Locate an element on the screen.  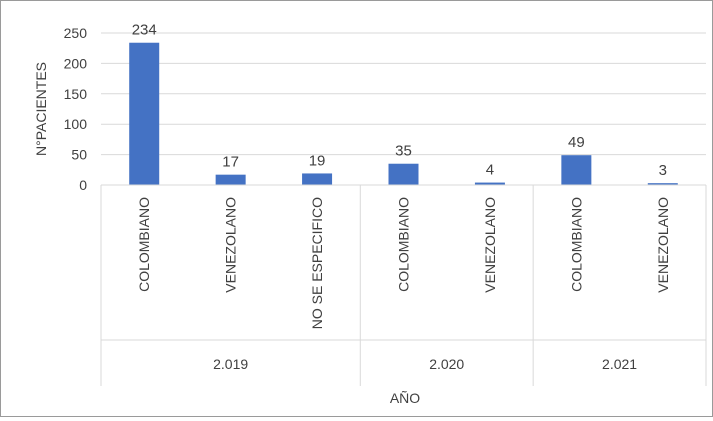
x-axis-title: AÑO is located at coordinates (405, 398).